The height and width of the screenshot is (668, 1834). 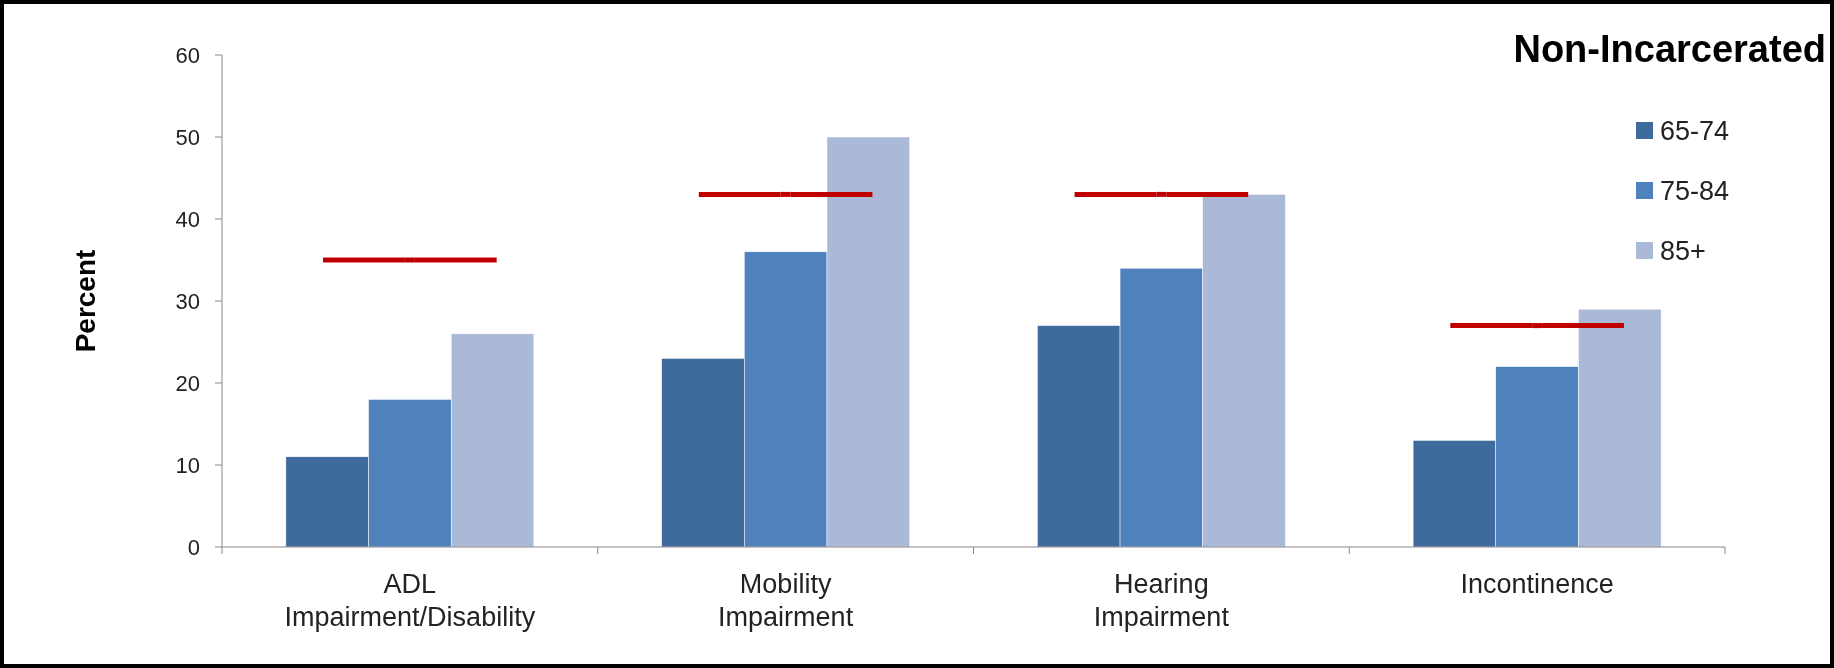 What do you see at coordinates (85, 301) in the screenshot?
I see `y-axis-title: Percent` at bounding box center [85, 301].